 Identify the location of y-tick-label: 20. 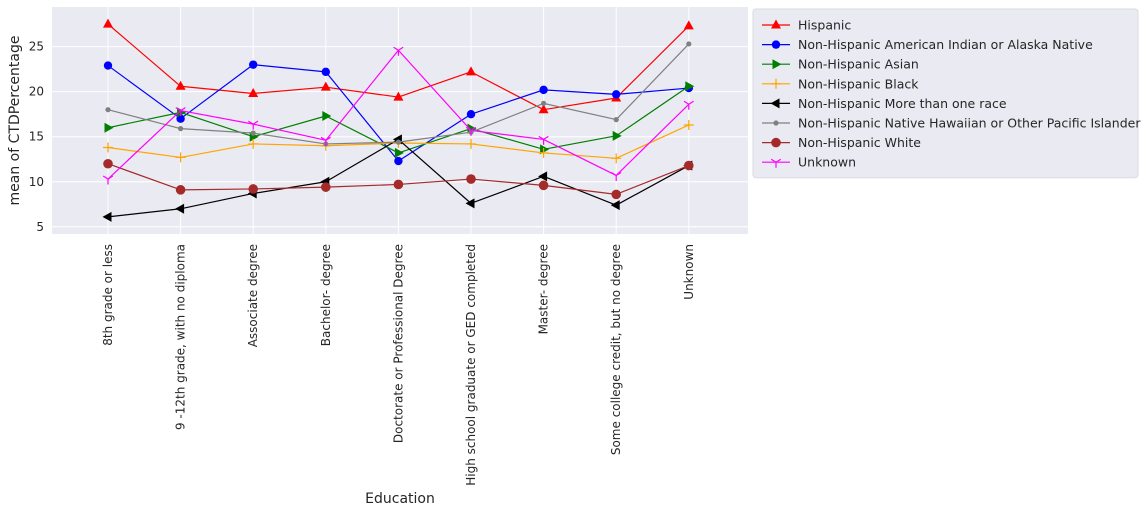
(36, 92).